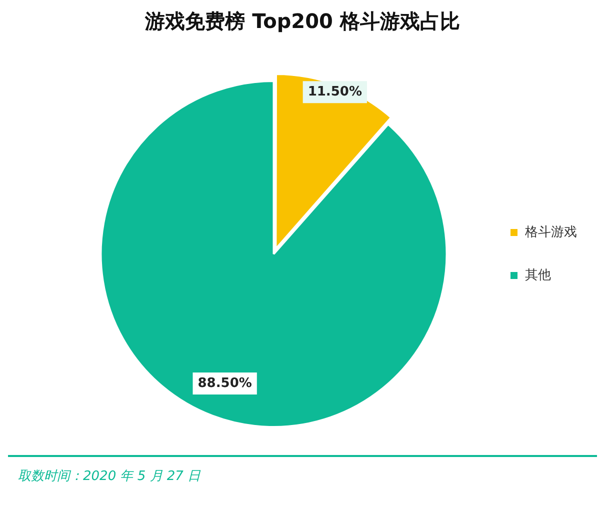 The width and height of the screenshot is (605, 512). I want to click on data-label: 88.50%, so click(225, 383).